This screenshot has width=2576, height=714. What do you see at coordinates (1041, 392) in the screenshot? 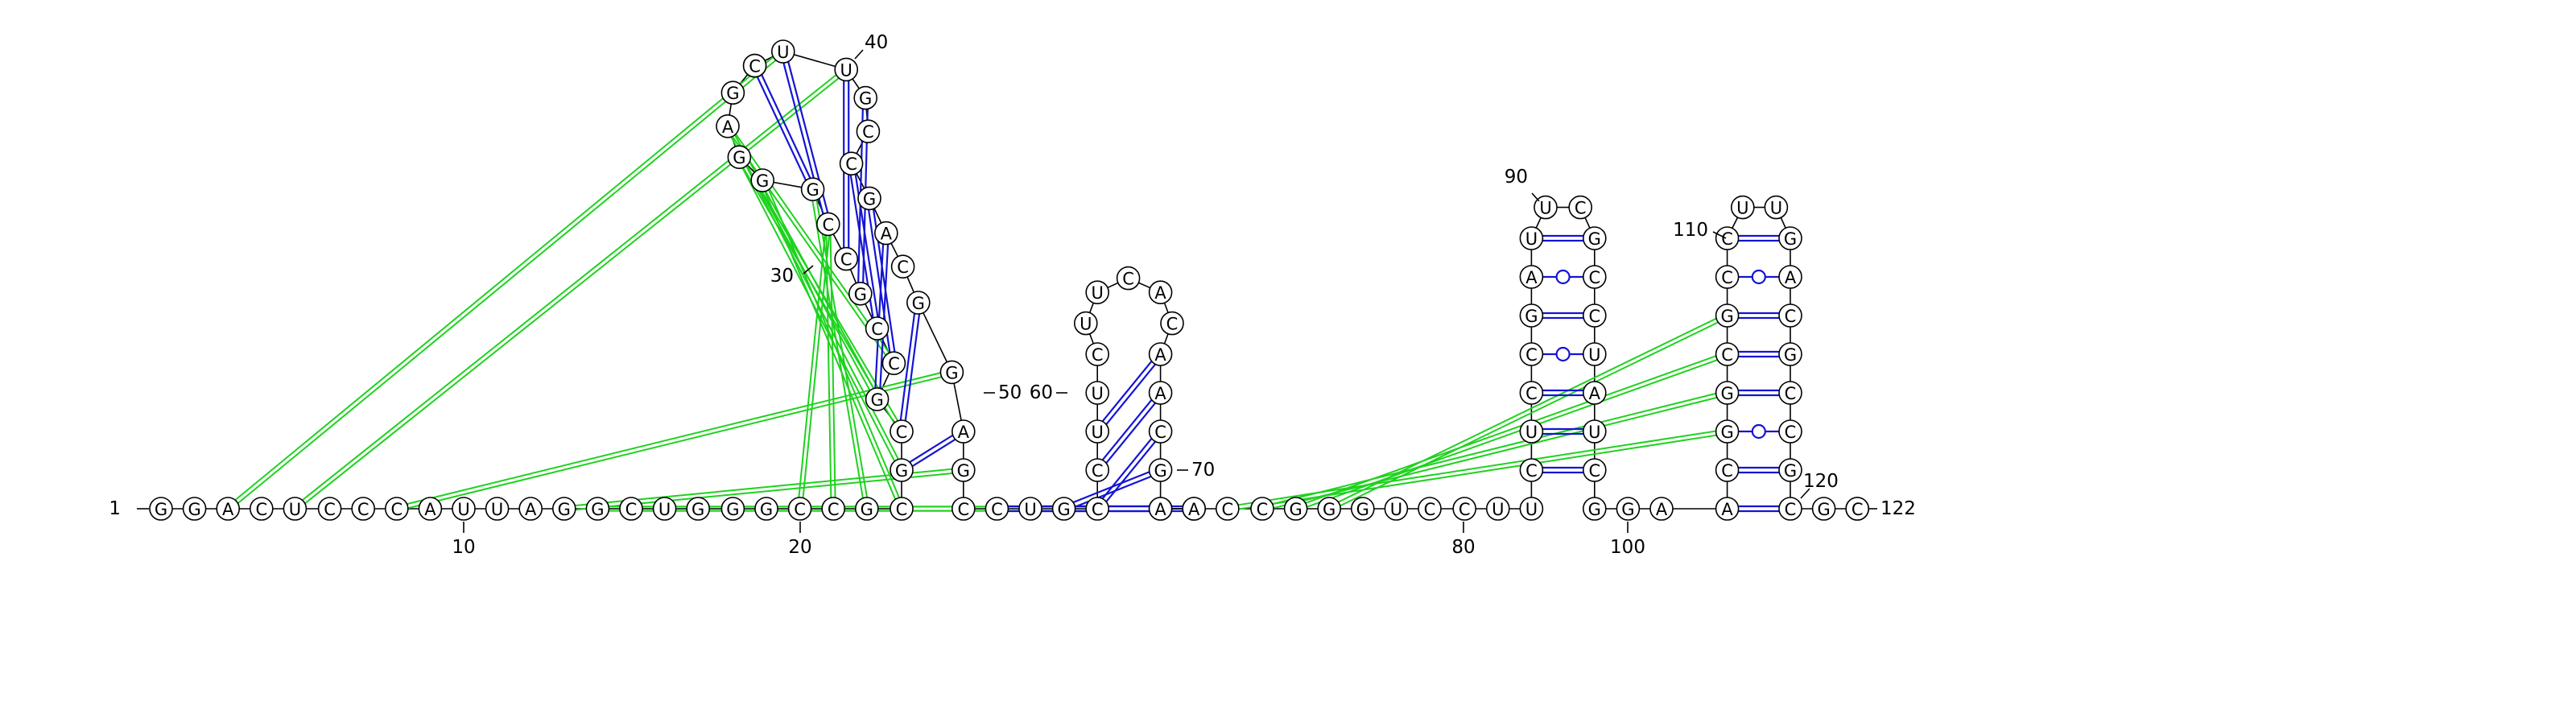
I see `index-label: 60` at bounding box center [1041, 392].